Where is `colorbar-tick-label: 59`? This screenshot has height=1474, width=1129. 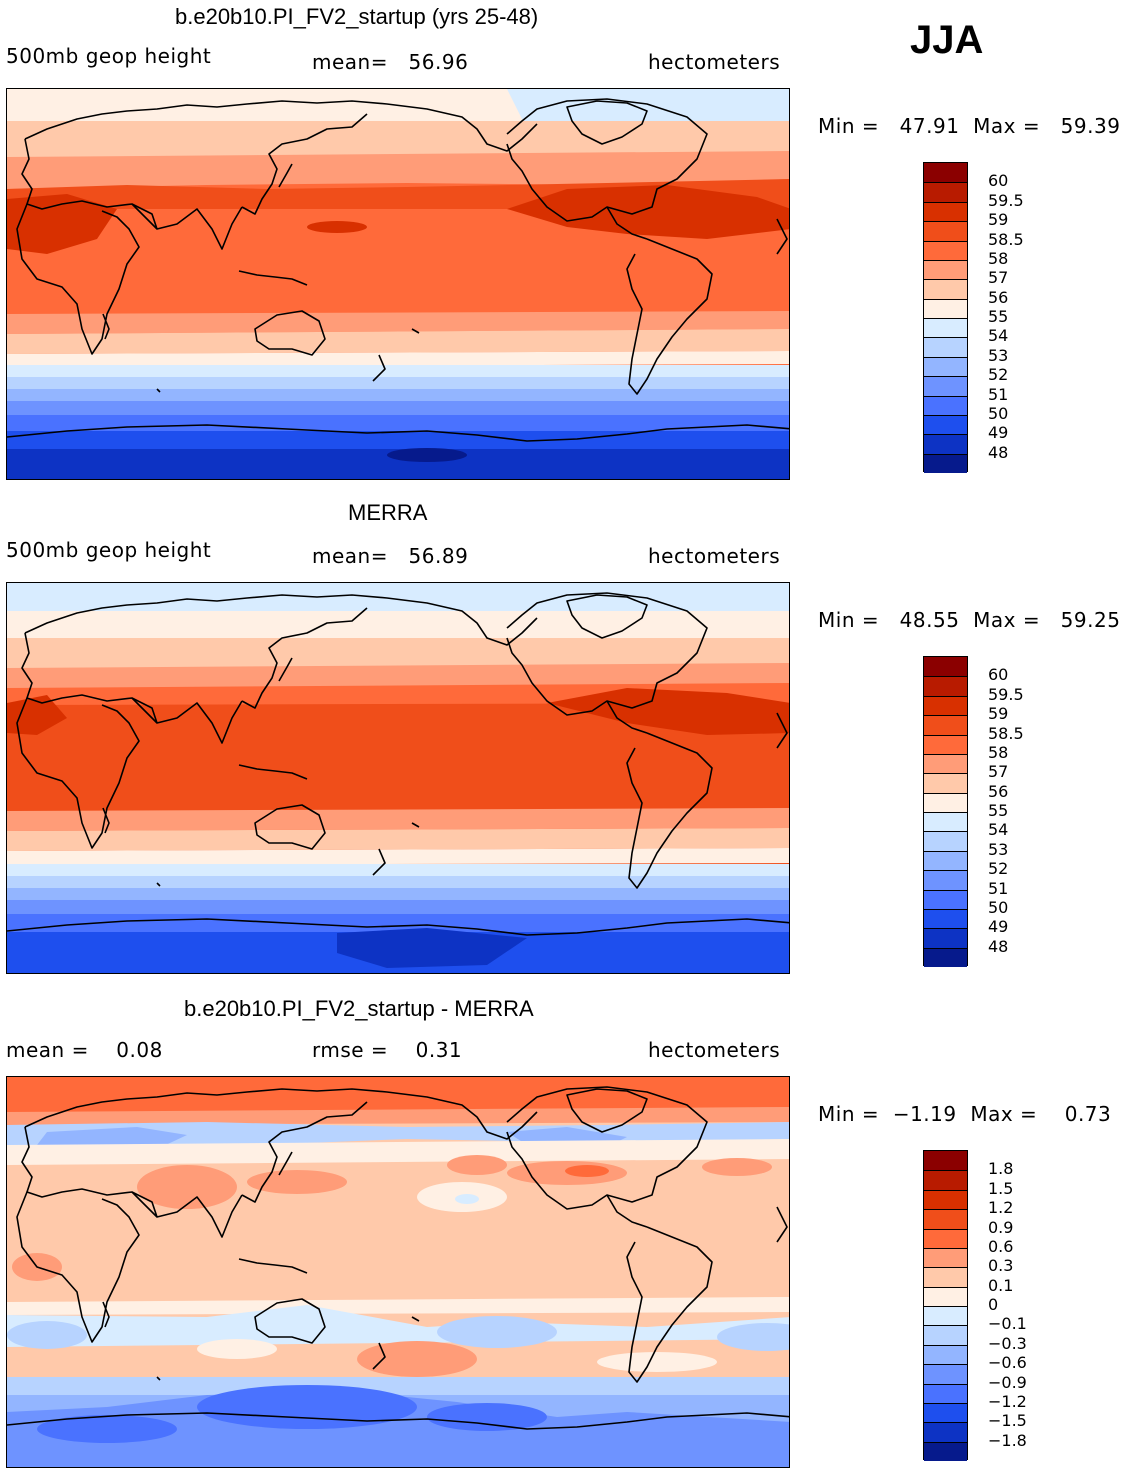 colorbar-tick-label: 59 is located at coordinates (998, 714).